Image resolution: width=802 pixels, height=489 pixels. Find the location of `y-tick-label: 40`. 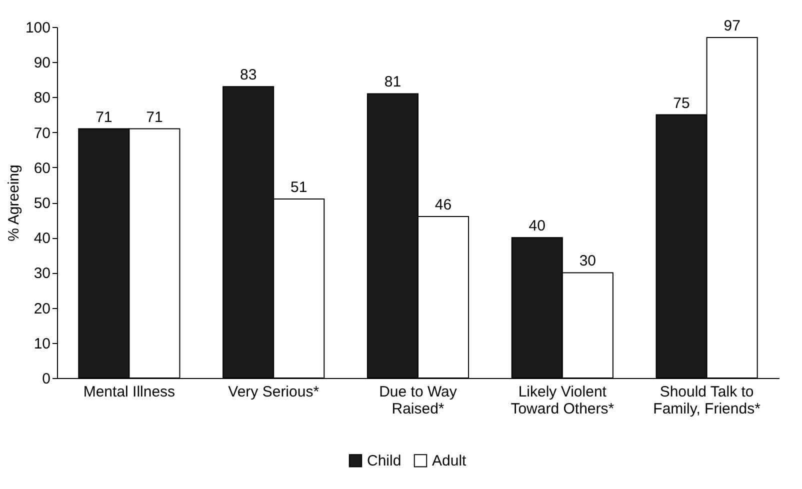

y-tick-label: 40 is located at coordinates (42, 239).